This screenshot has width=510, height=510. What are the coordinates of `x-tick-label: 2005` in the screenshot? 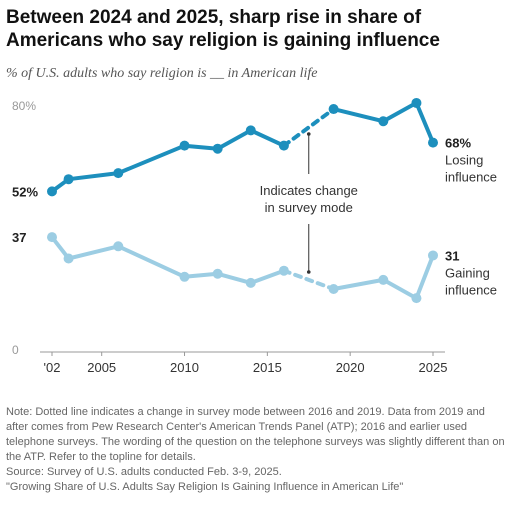 It's located at (101, 367).